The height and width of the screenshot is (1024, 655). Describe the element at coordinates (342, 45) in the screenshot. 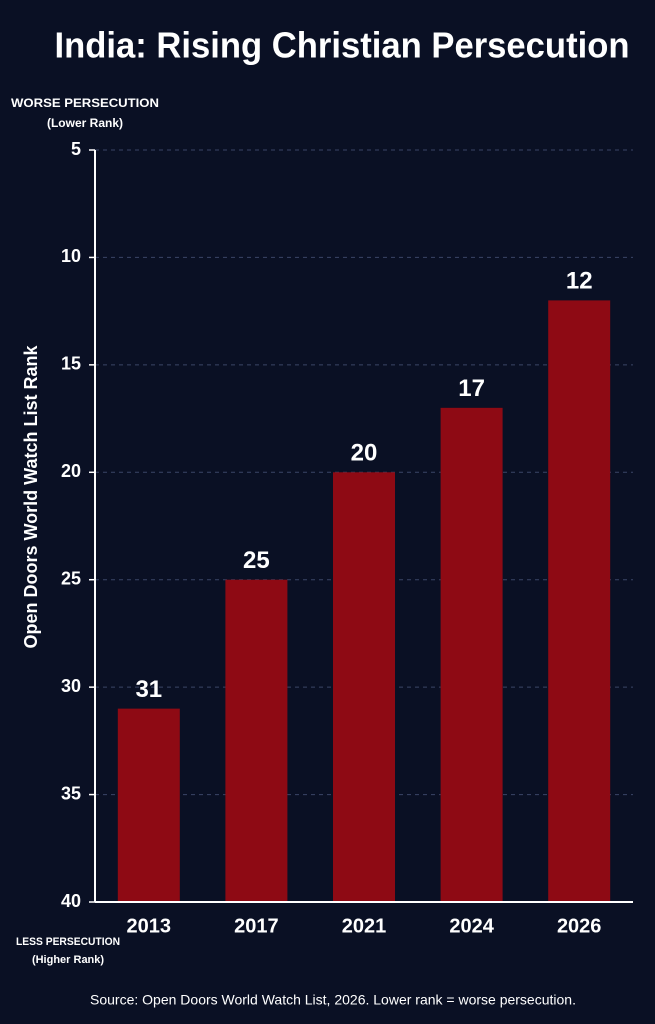

I see `chart-title: India: Rising Christian Persecution` at that location.